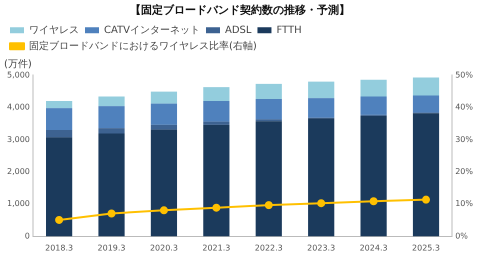 The image size is (480, 264). Describe the element at coordinates (18, 107) in the screenshot. I see `y-tick-label: 4,000` at that location.